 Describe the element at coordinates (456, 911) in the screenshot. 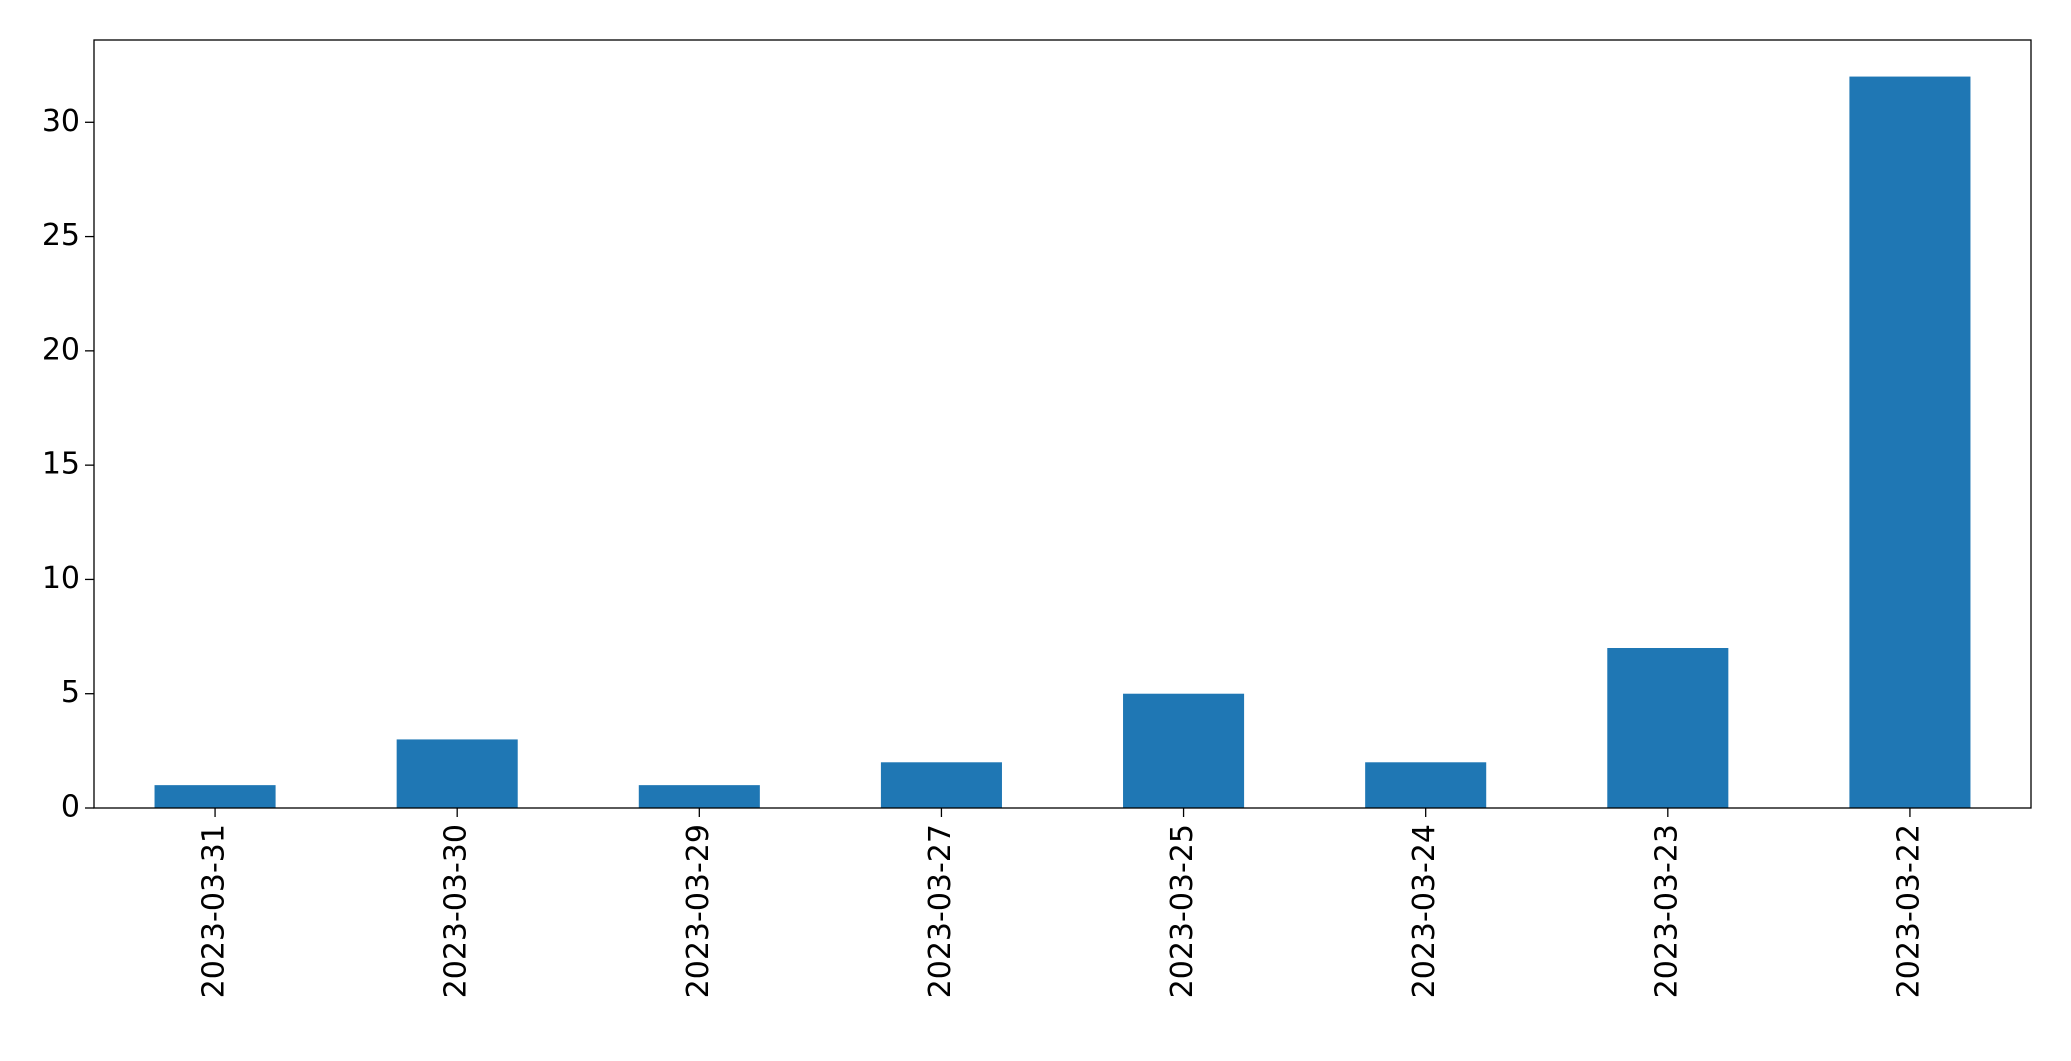

I see `x-tick-label: 2023-03-30` at that location.